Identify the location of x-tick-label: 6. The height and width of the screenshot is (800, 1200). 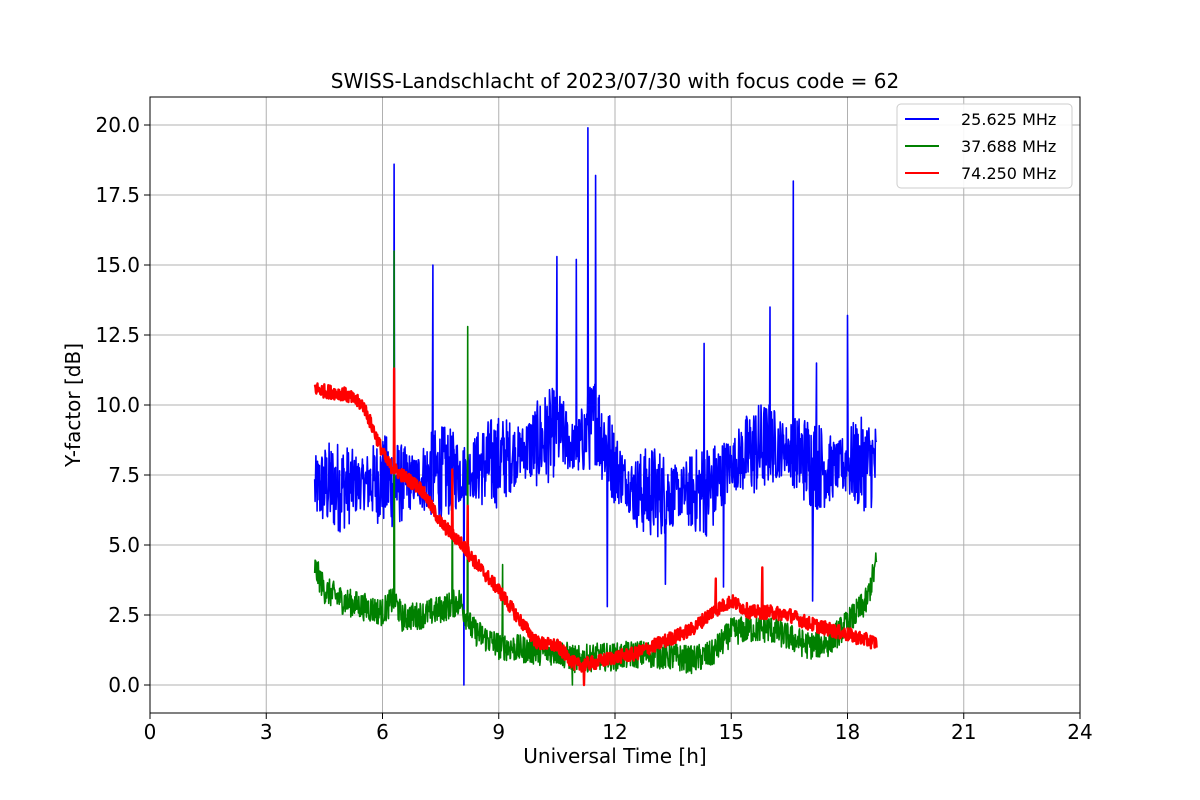
(382, 732).